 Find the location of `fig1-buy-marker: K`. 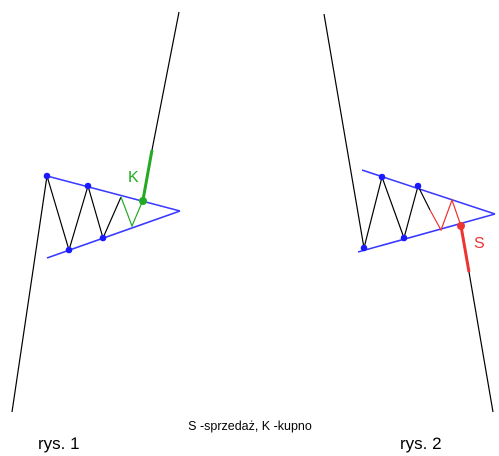

fig1-buy-marker: K is located at coordinates (133, 177).